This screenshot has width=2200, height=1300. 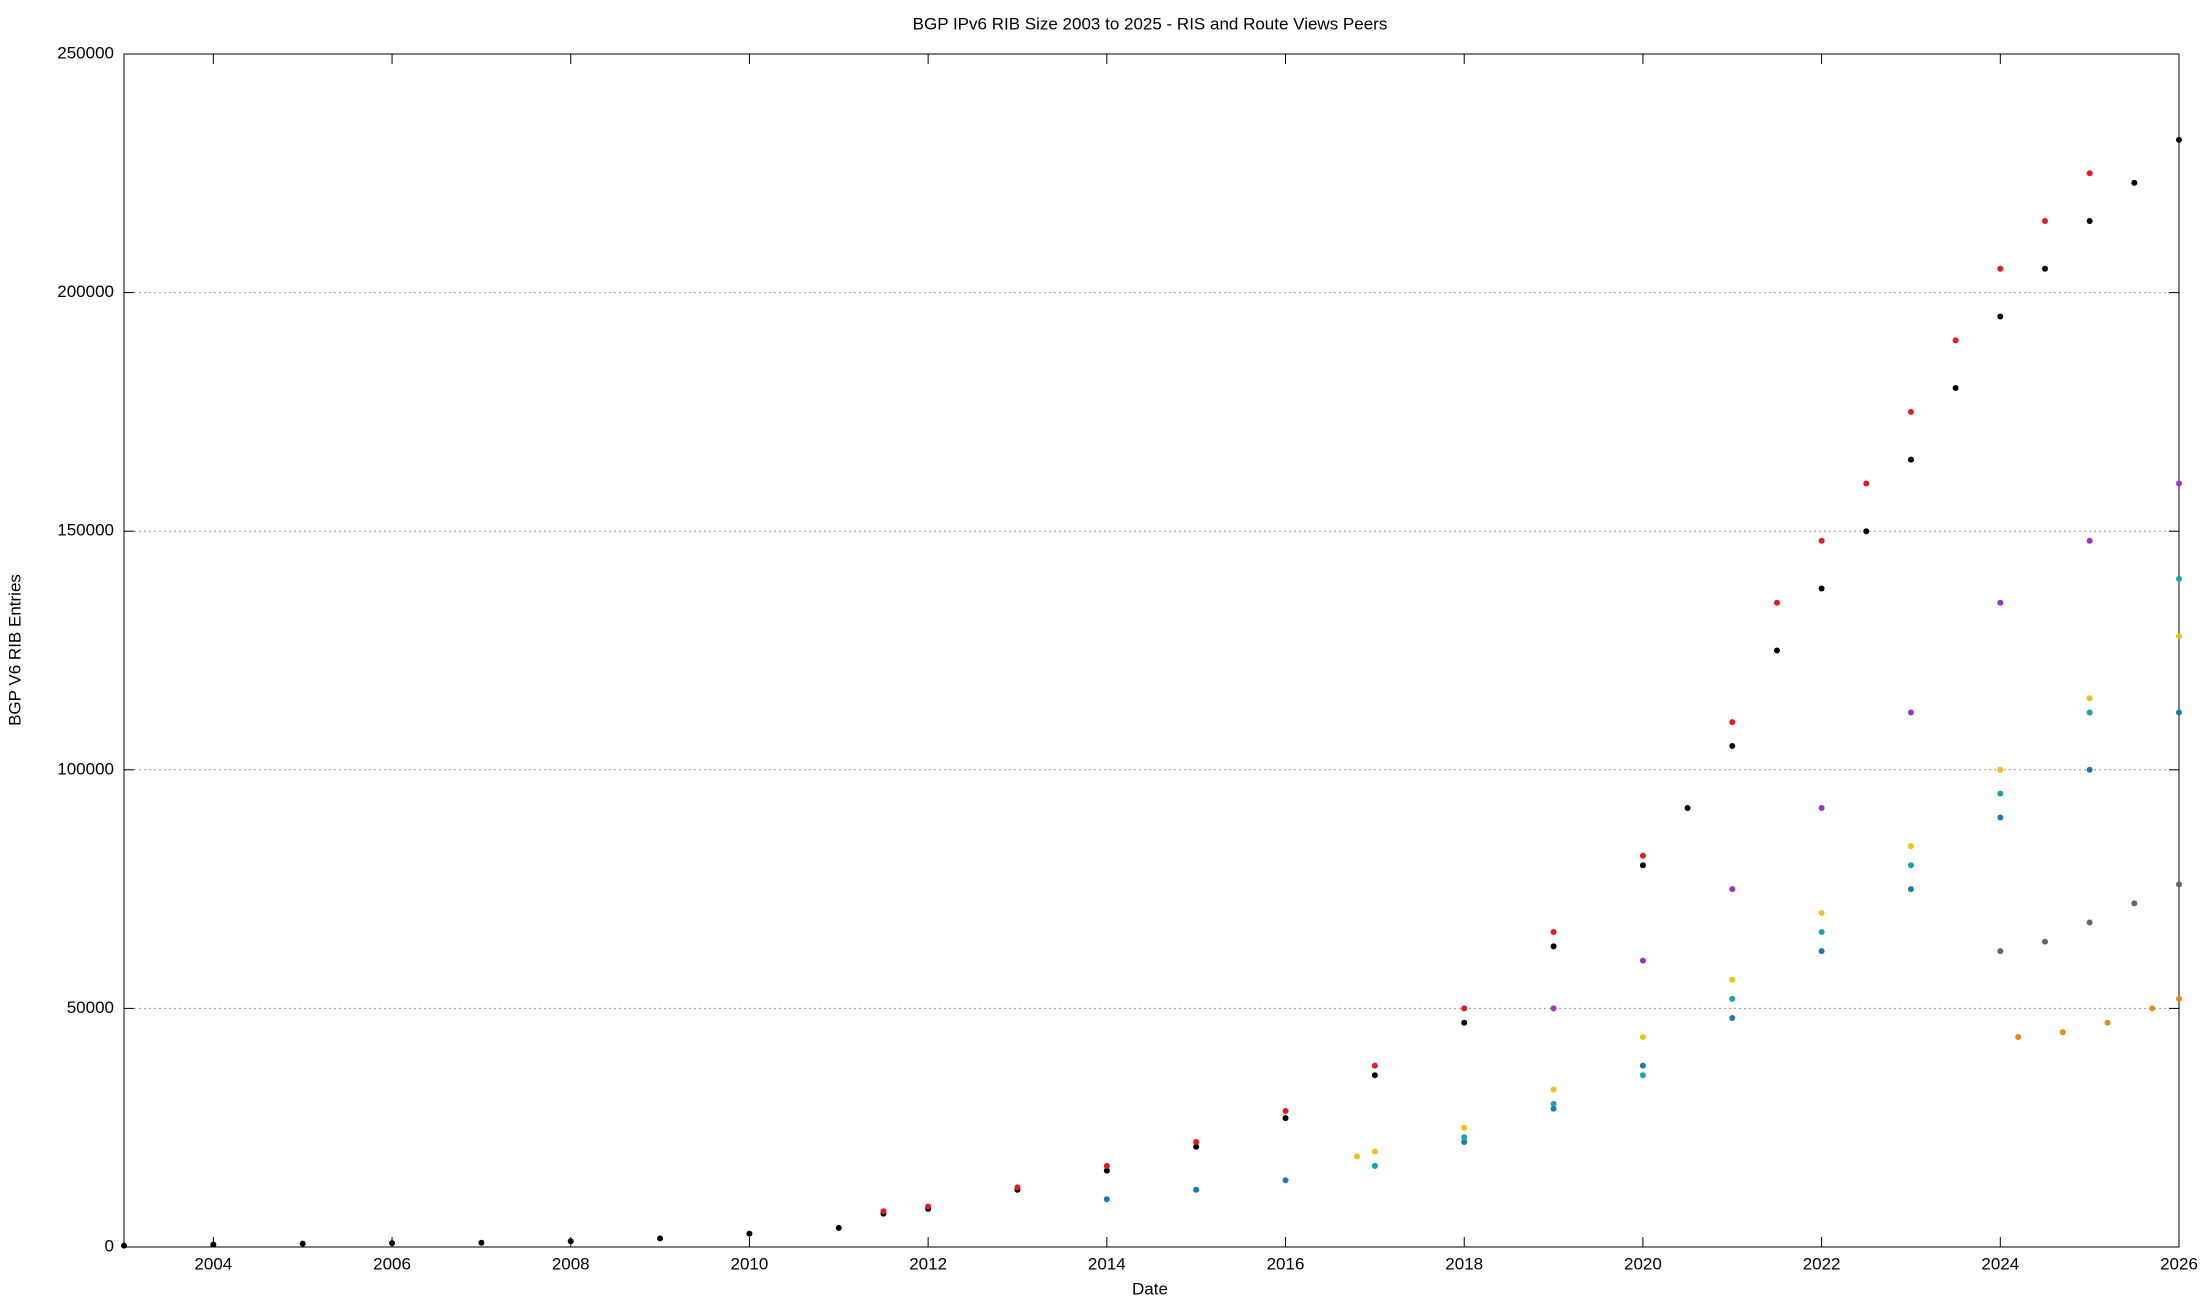 I want to click on x-tick-label: 2020, so click(x=1643, y=1263).